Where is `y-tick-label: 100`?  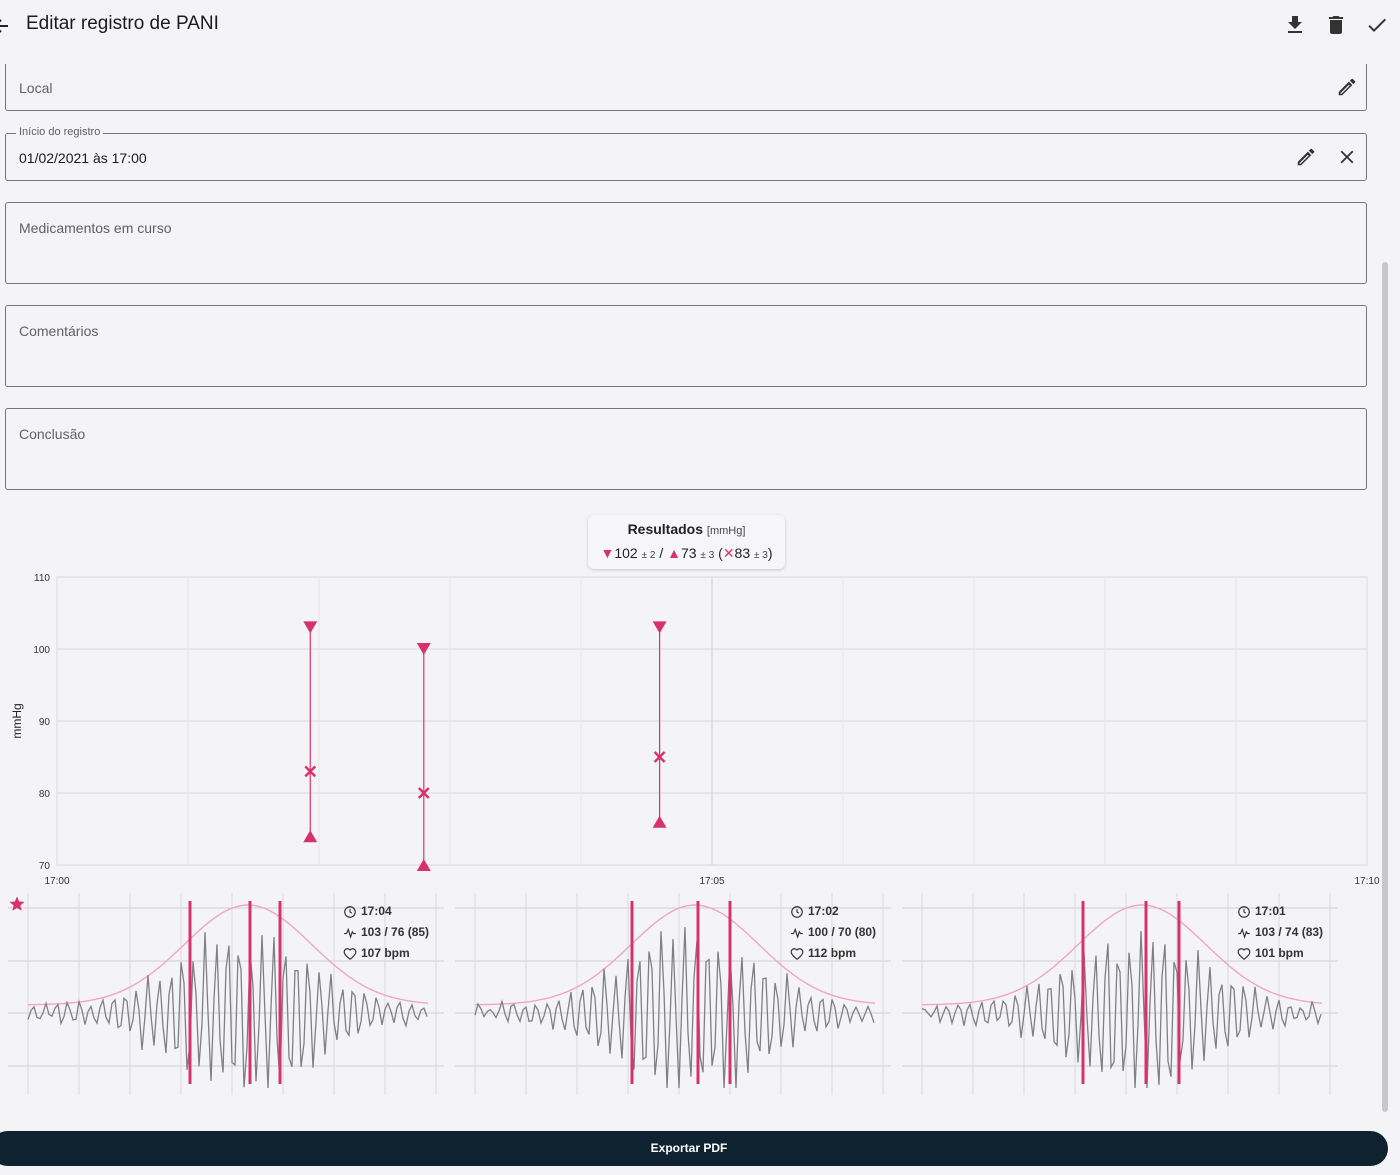
y-tick-label: 100 is located at coordinates (41, 650).